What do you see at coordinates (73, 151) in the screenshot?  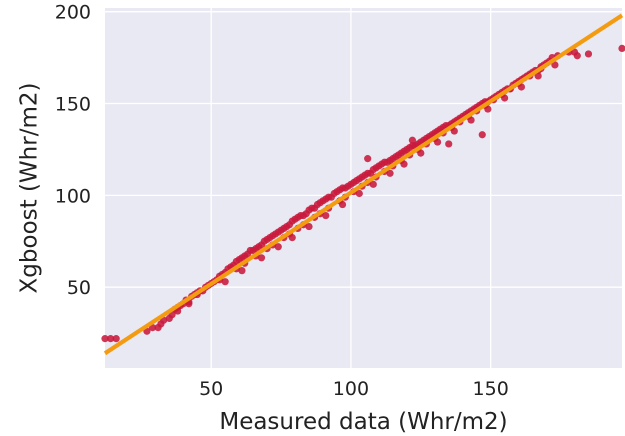 I see `y-axis-ticks: 50 100 150 200` at bounding box center [73, 151].